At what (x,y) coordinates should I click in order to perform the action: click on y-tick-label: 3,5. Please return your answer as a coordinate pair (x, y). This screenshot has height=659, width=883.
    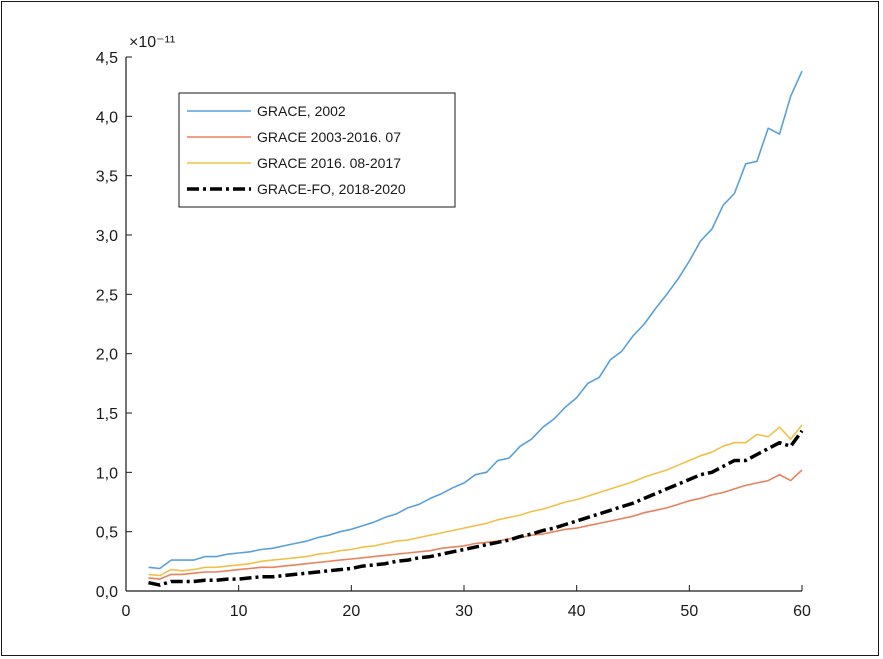
    Looking at the image, I should click on (107, 177).